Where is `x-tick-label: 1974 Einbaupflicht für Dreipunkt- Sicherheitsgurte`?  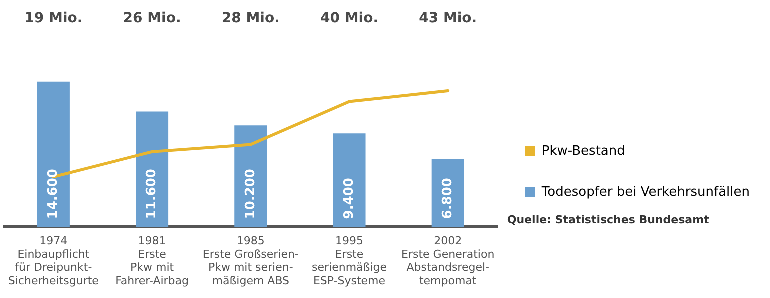
x-tick-label: 1974 Einbaupflicht für Dreipunkt- Sicherheitsgurte is located at coordinates (54, 261).